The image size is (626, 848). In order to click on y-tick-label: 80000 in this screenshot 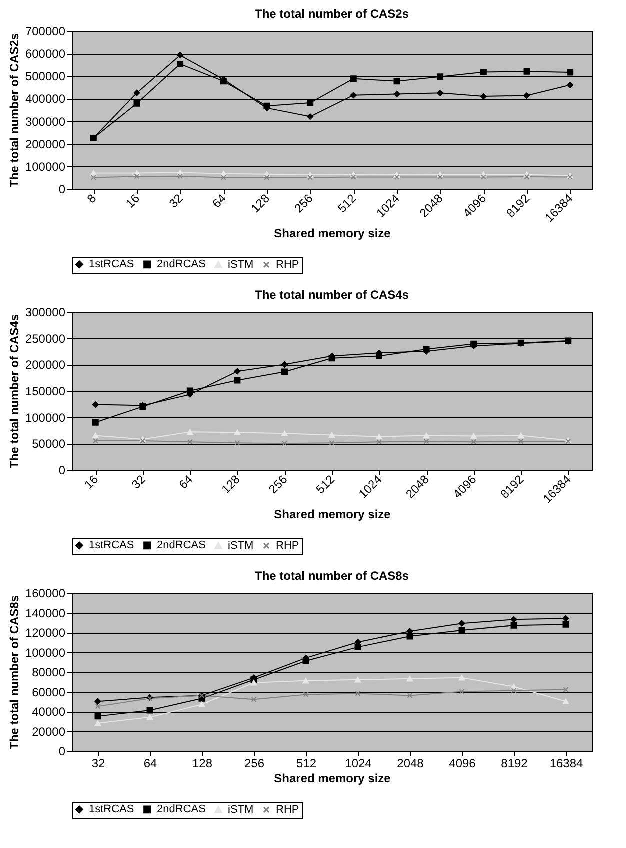, I will do `click(49, 673)`.